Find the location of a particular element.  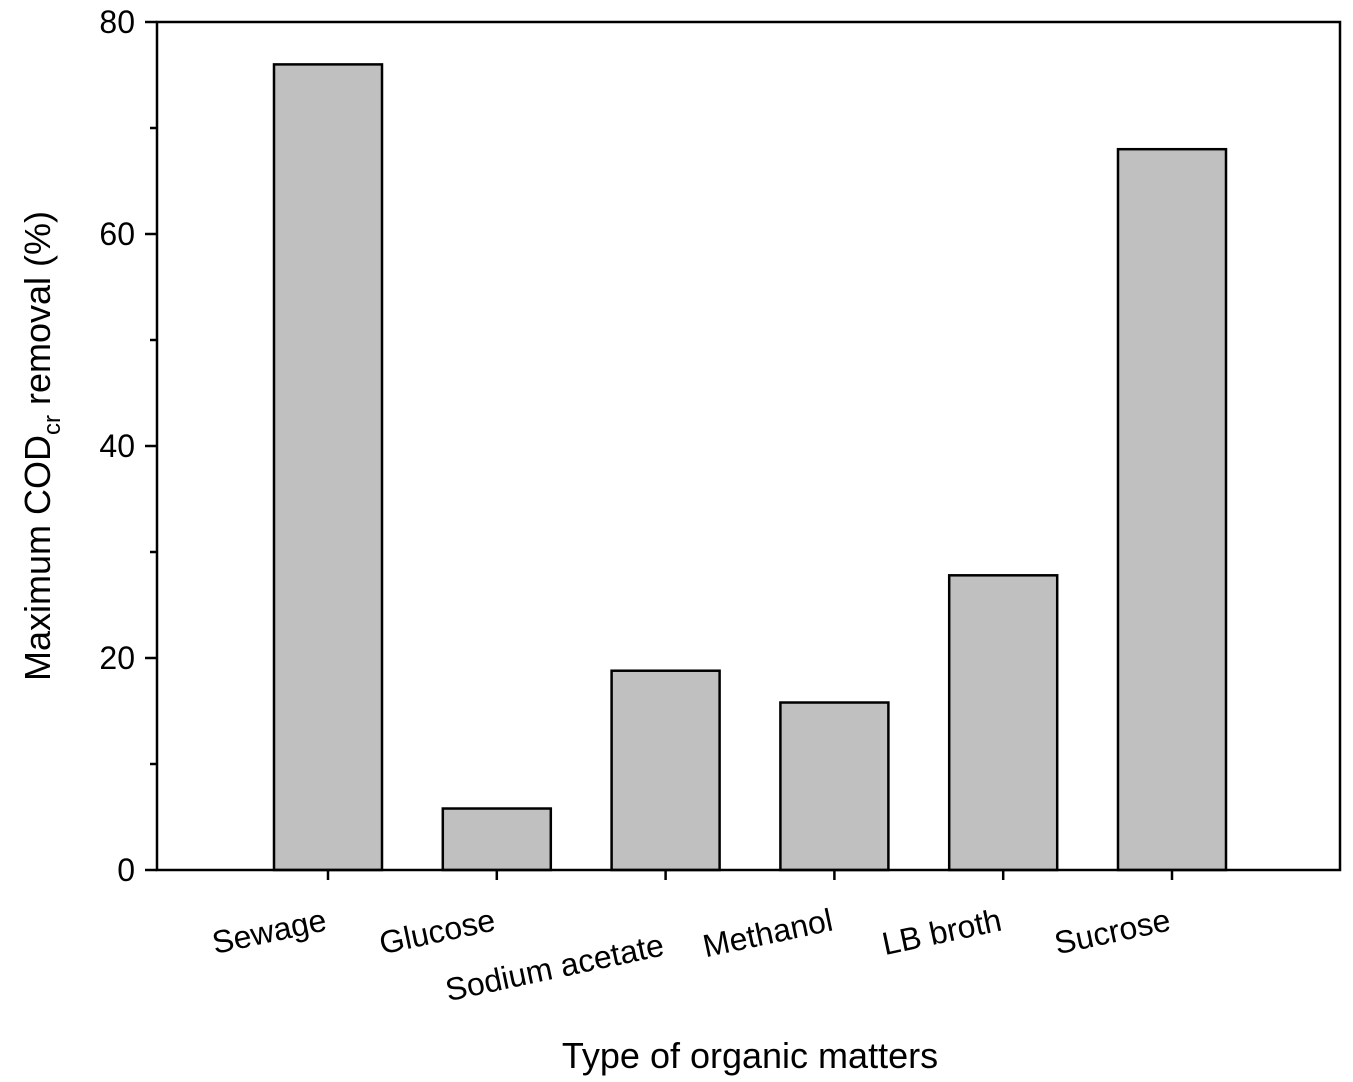

y-tick-label-80: 80 is located at coordinates (117, 22).